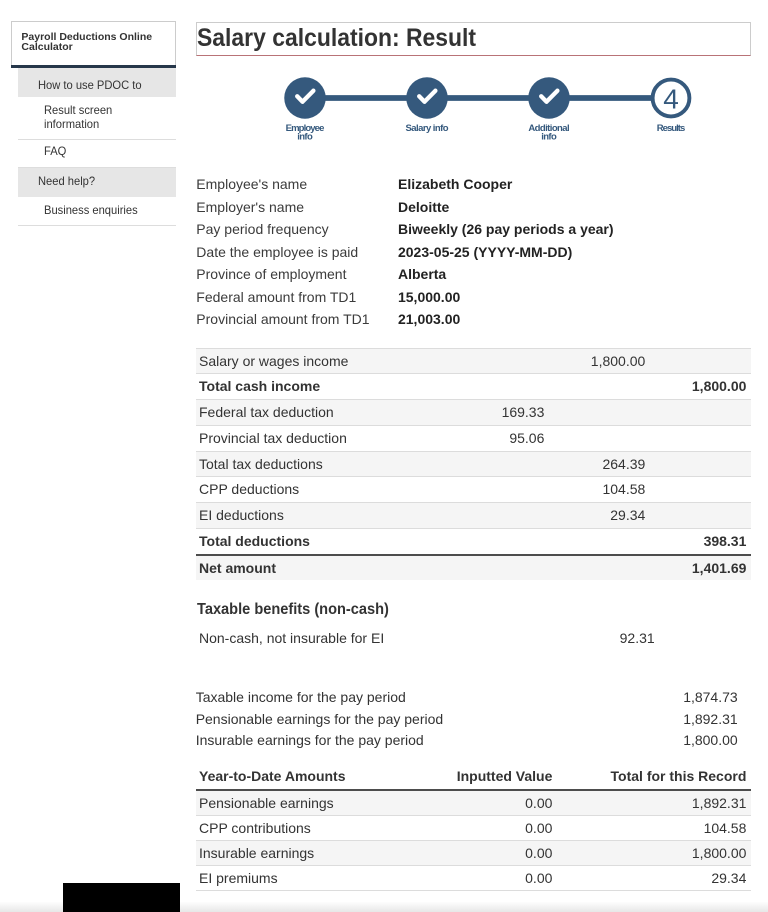 This screenshot has width=768, height=912. Describe the element at coordinates (427, 128) in the screenshot. I see `svg-text: Salary info` at that location.